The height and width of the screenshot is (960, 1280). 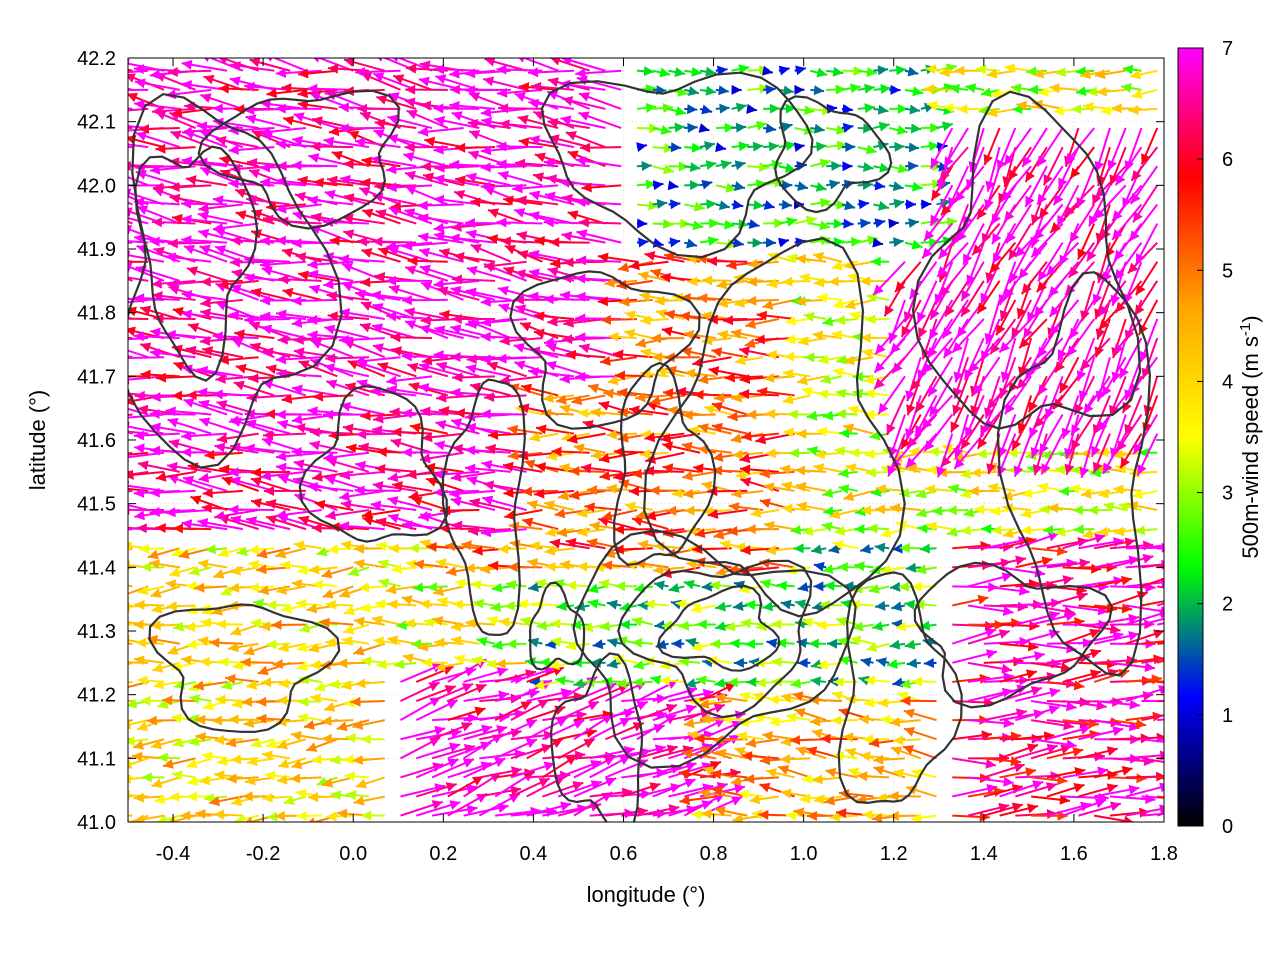 What do you see at coordinates (96, 59) in the screenshot?
I see `y-tick-label: 42.2` at bounding box center [96, 59].